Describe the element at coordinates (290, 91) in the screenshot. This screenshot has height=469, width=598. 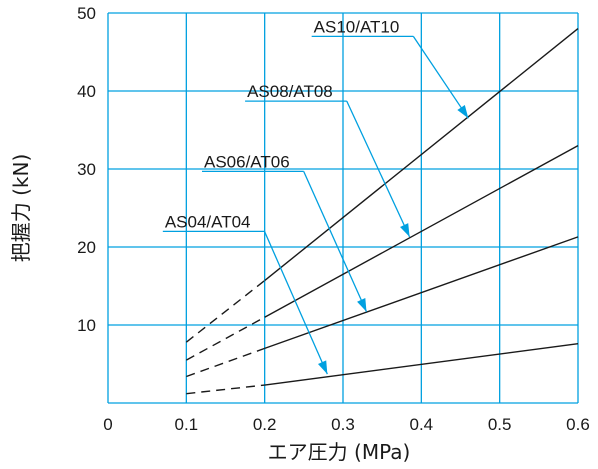
I see `series-label: AS08/AT08` at that location.